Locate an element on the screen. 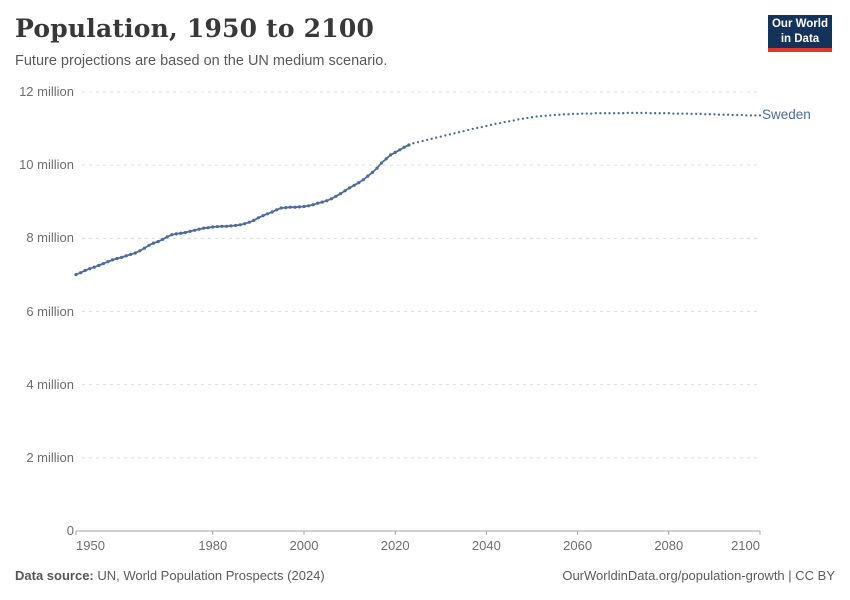 The width and height of the screenshot is (850, 600). y-axis-label: 0 is located at coordinates (70, 530).